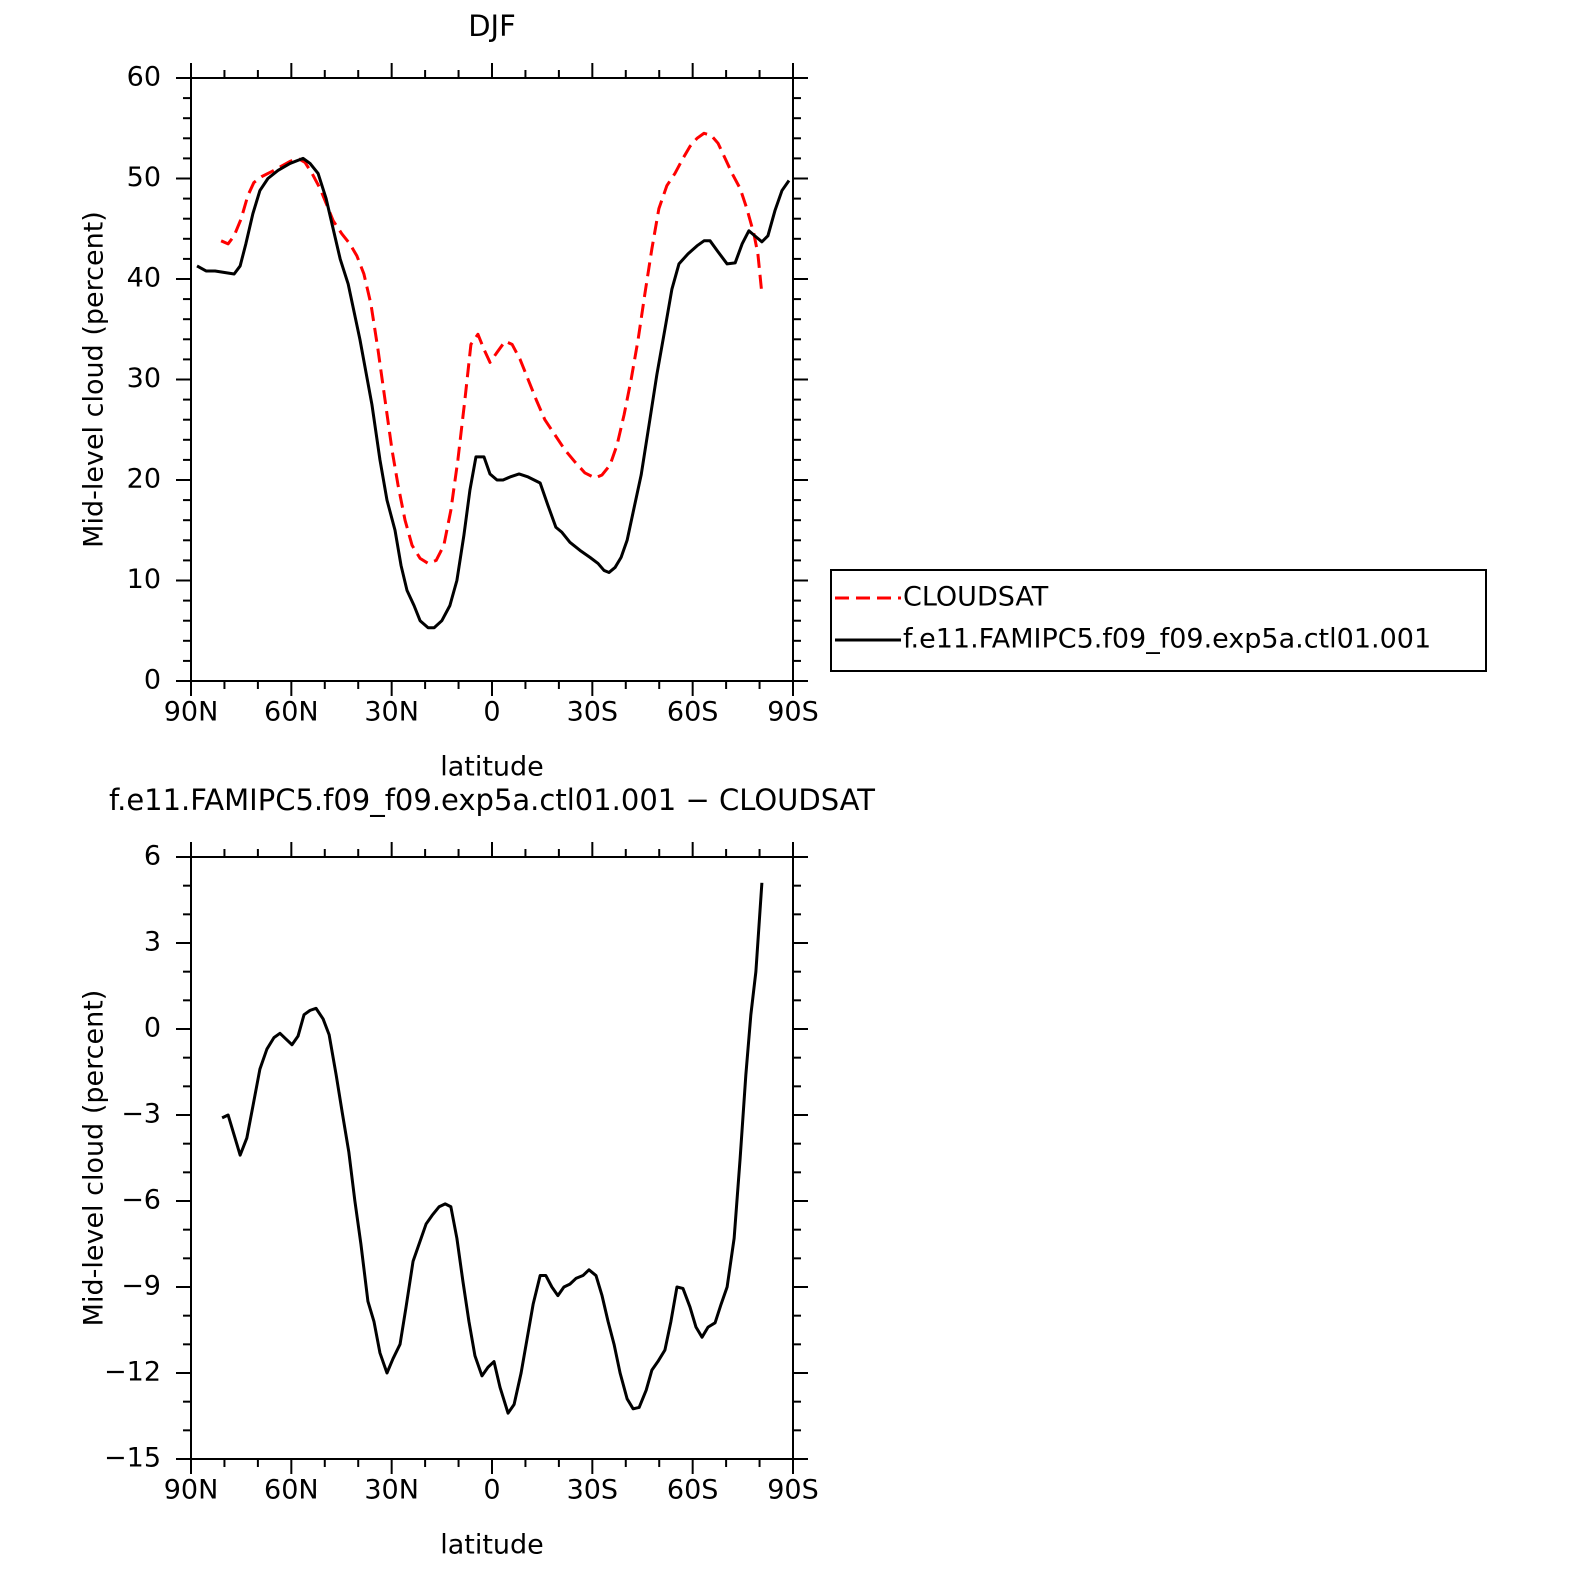 The image size is (1577, 1580). I want to click on plot-frame, so click(492, 1158).